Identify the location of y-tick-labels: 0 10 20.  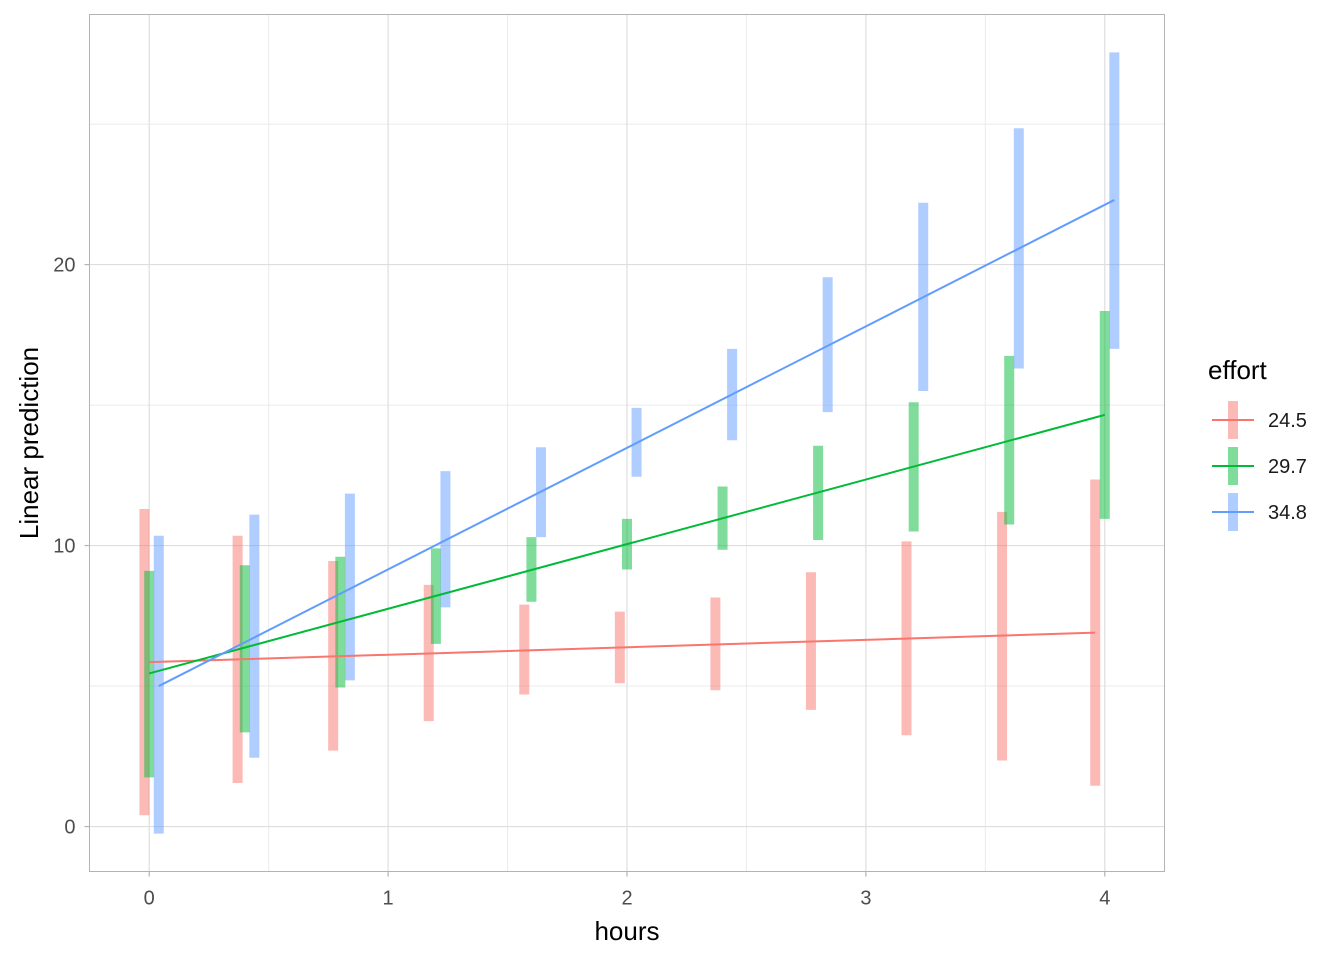
(64, 547).